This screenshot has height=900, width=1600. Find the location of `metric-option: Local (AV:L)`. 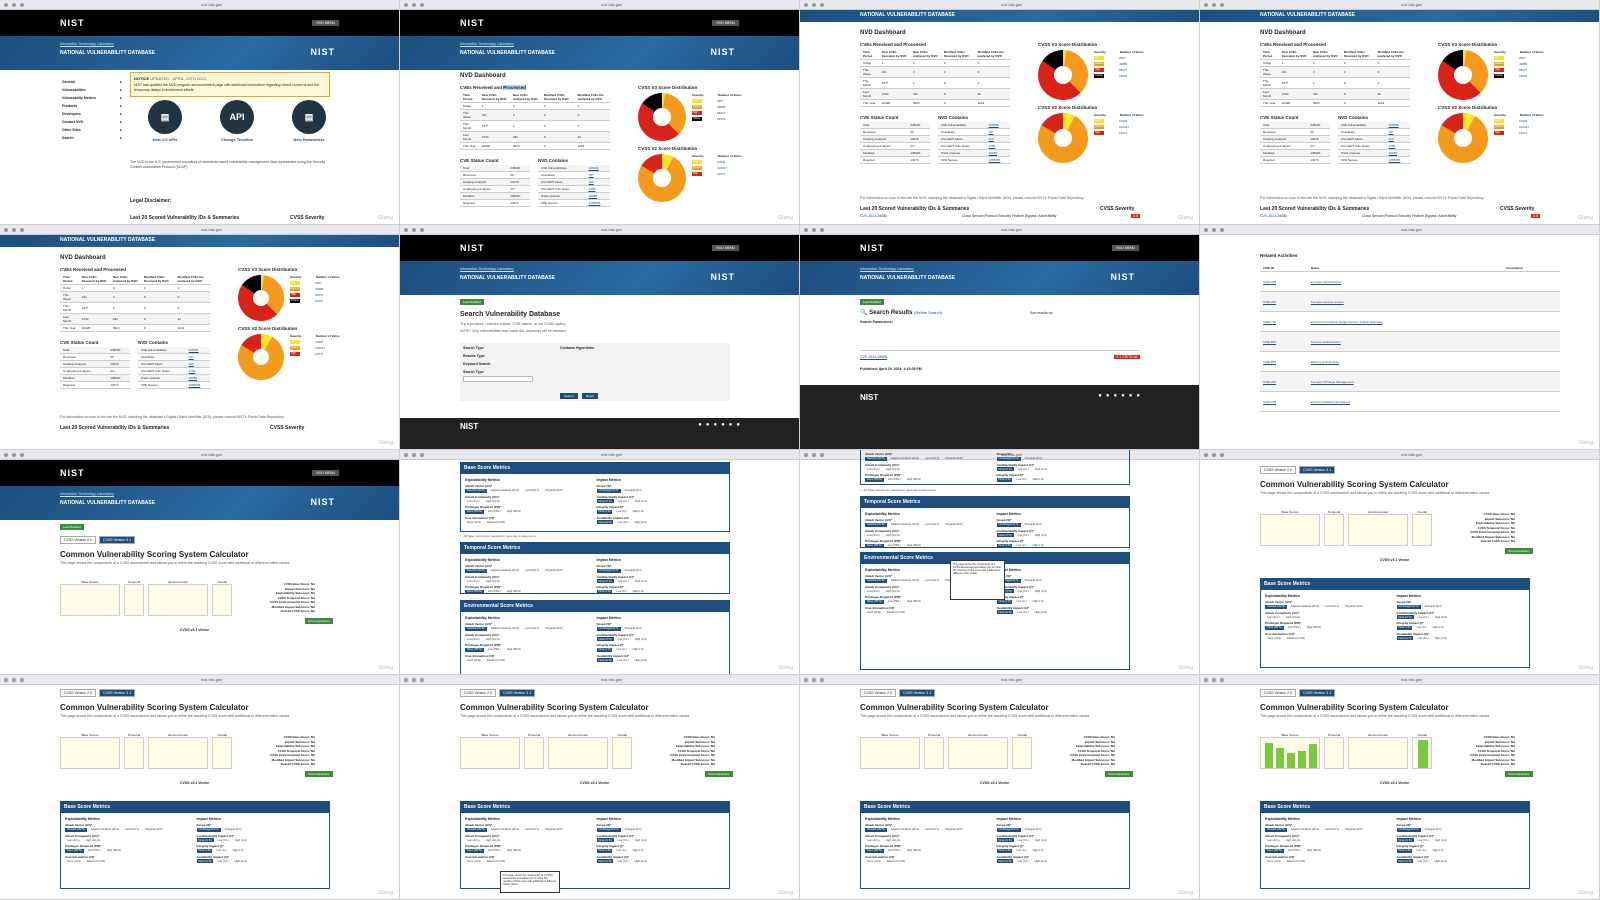

metric-option: Local (AV:L) is located at coordinates (932, 458).